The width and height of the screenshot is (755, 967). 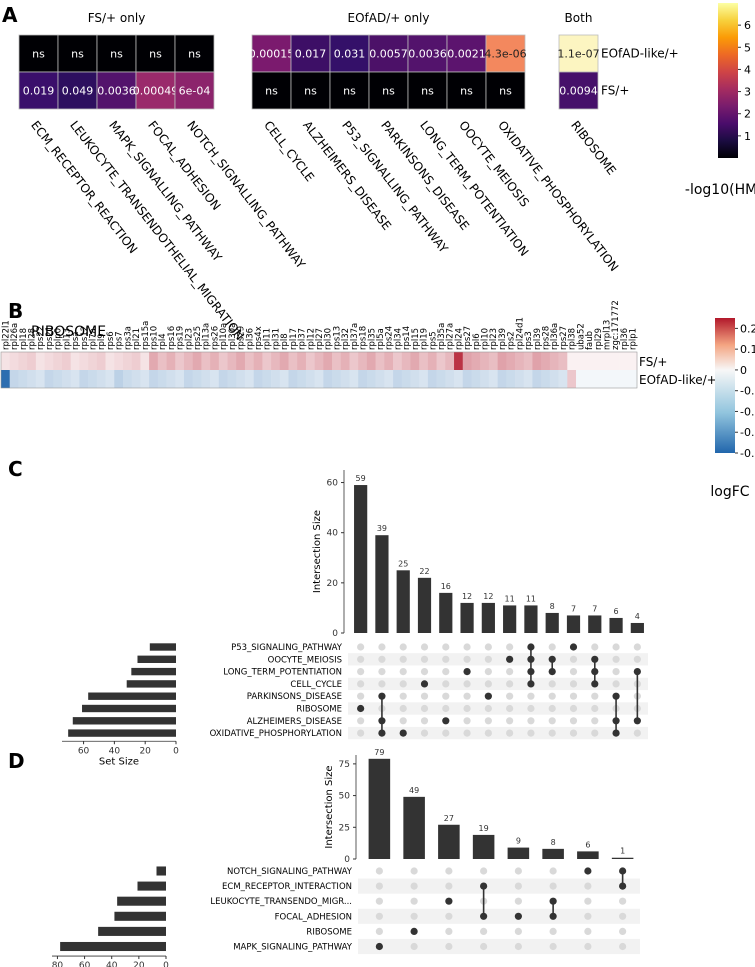 I want to click on set-size-tick: 20, so click(x=145, y=751).